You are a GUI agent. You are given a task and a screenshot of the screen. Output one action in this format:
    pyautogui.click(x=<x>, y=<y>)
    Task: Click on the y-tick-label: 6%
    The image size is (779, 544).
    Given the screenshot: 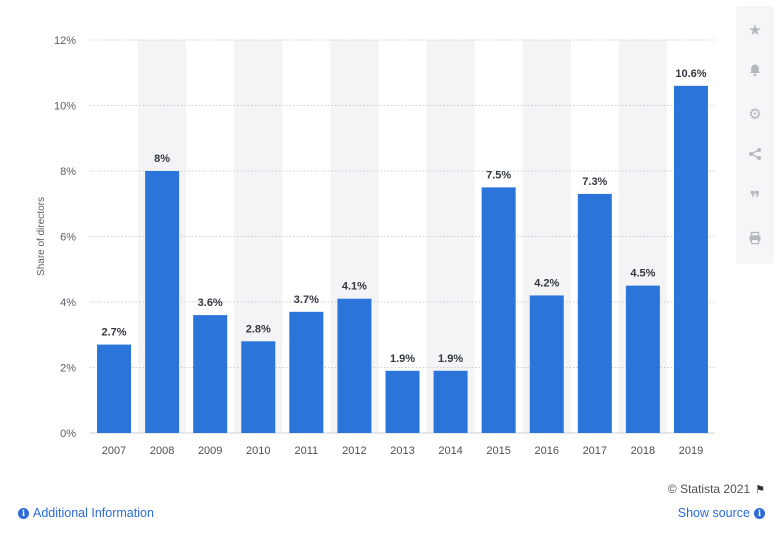 What is the action you would take?
    pyautogui.click(x=68, y=238)
    